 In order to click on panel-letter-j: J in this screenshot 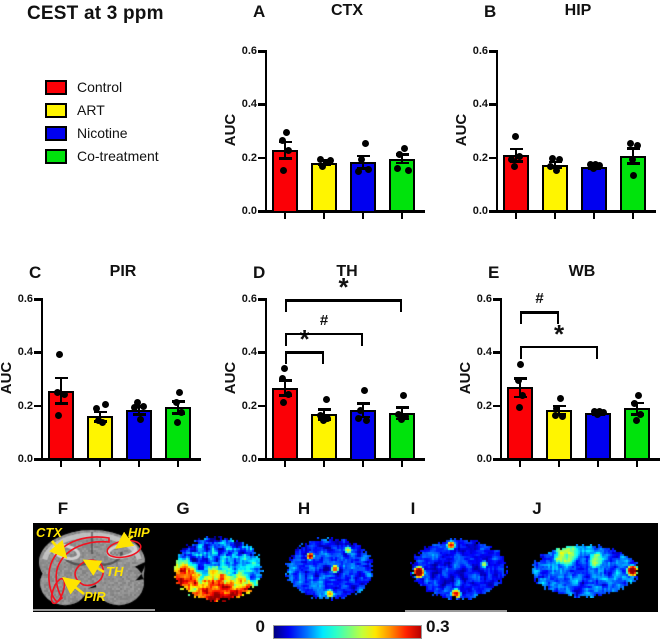, I will do `click(537, 508)`.